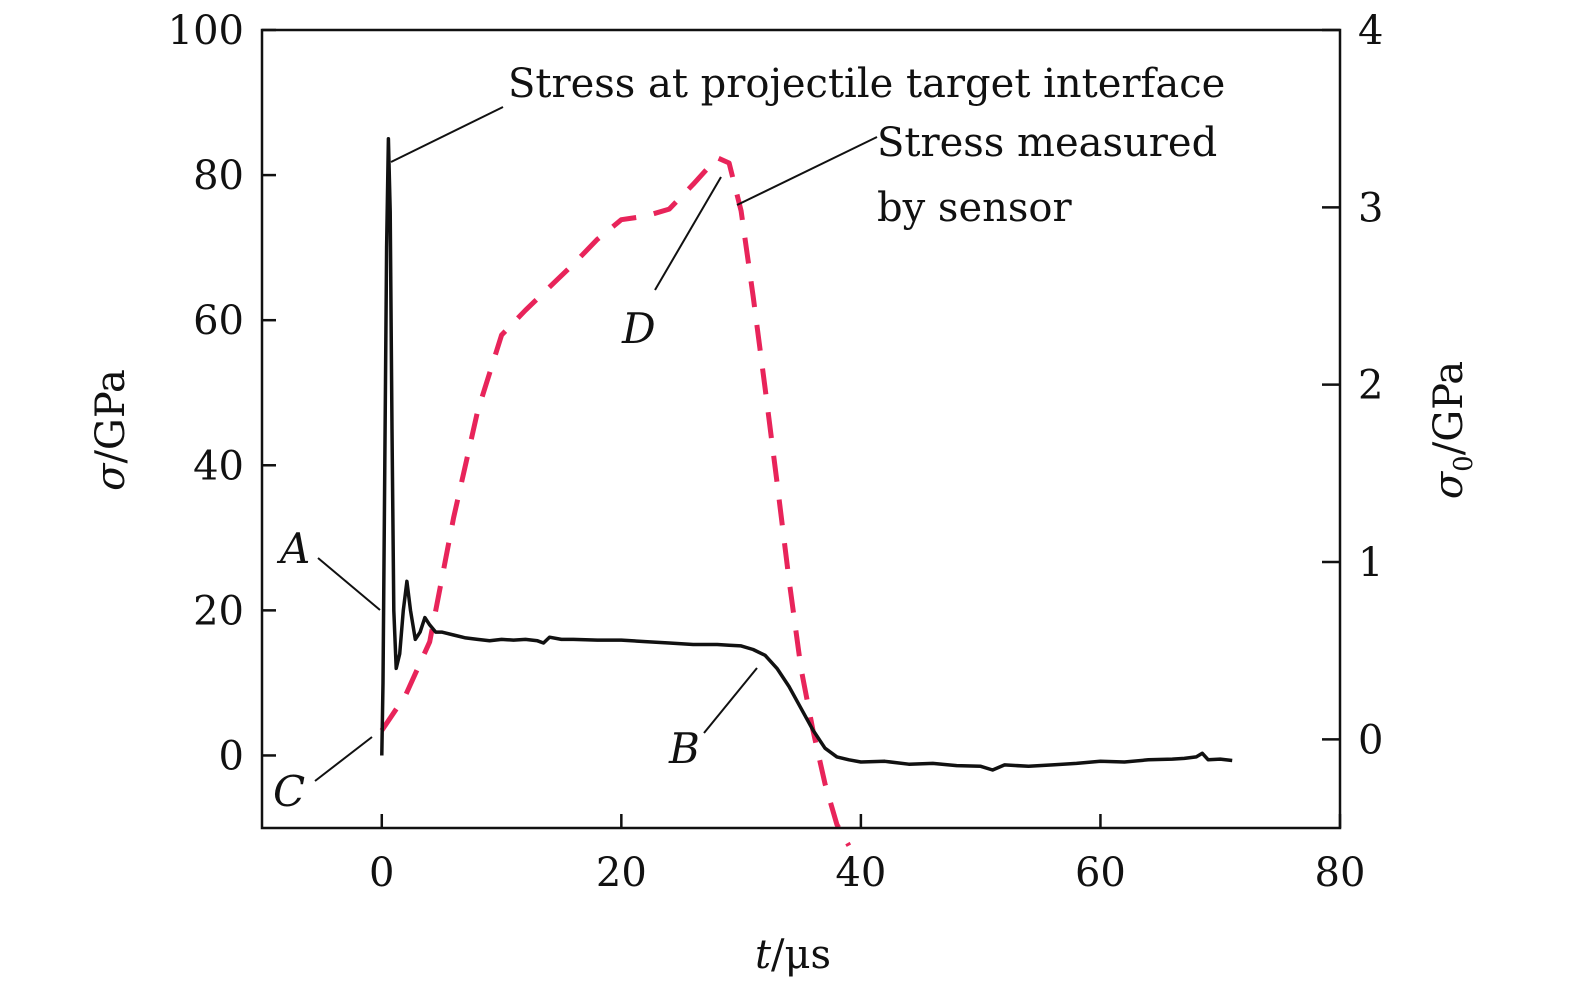 The height and width of the screenshot is (991, 1575). Describe the element at coordinates (1452, 430) in the screenshot. I see `right-y-axis-label: σ0/GPa` at that location.